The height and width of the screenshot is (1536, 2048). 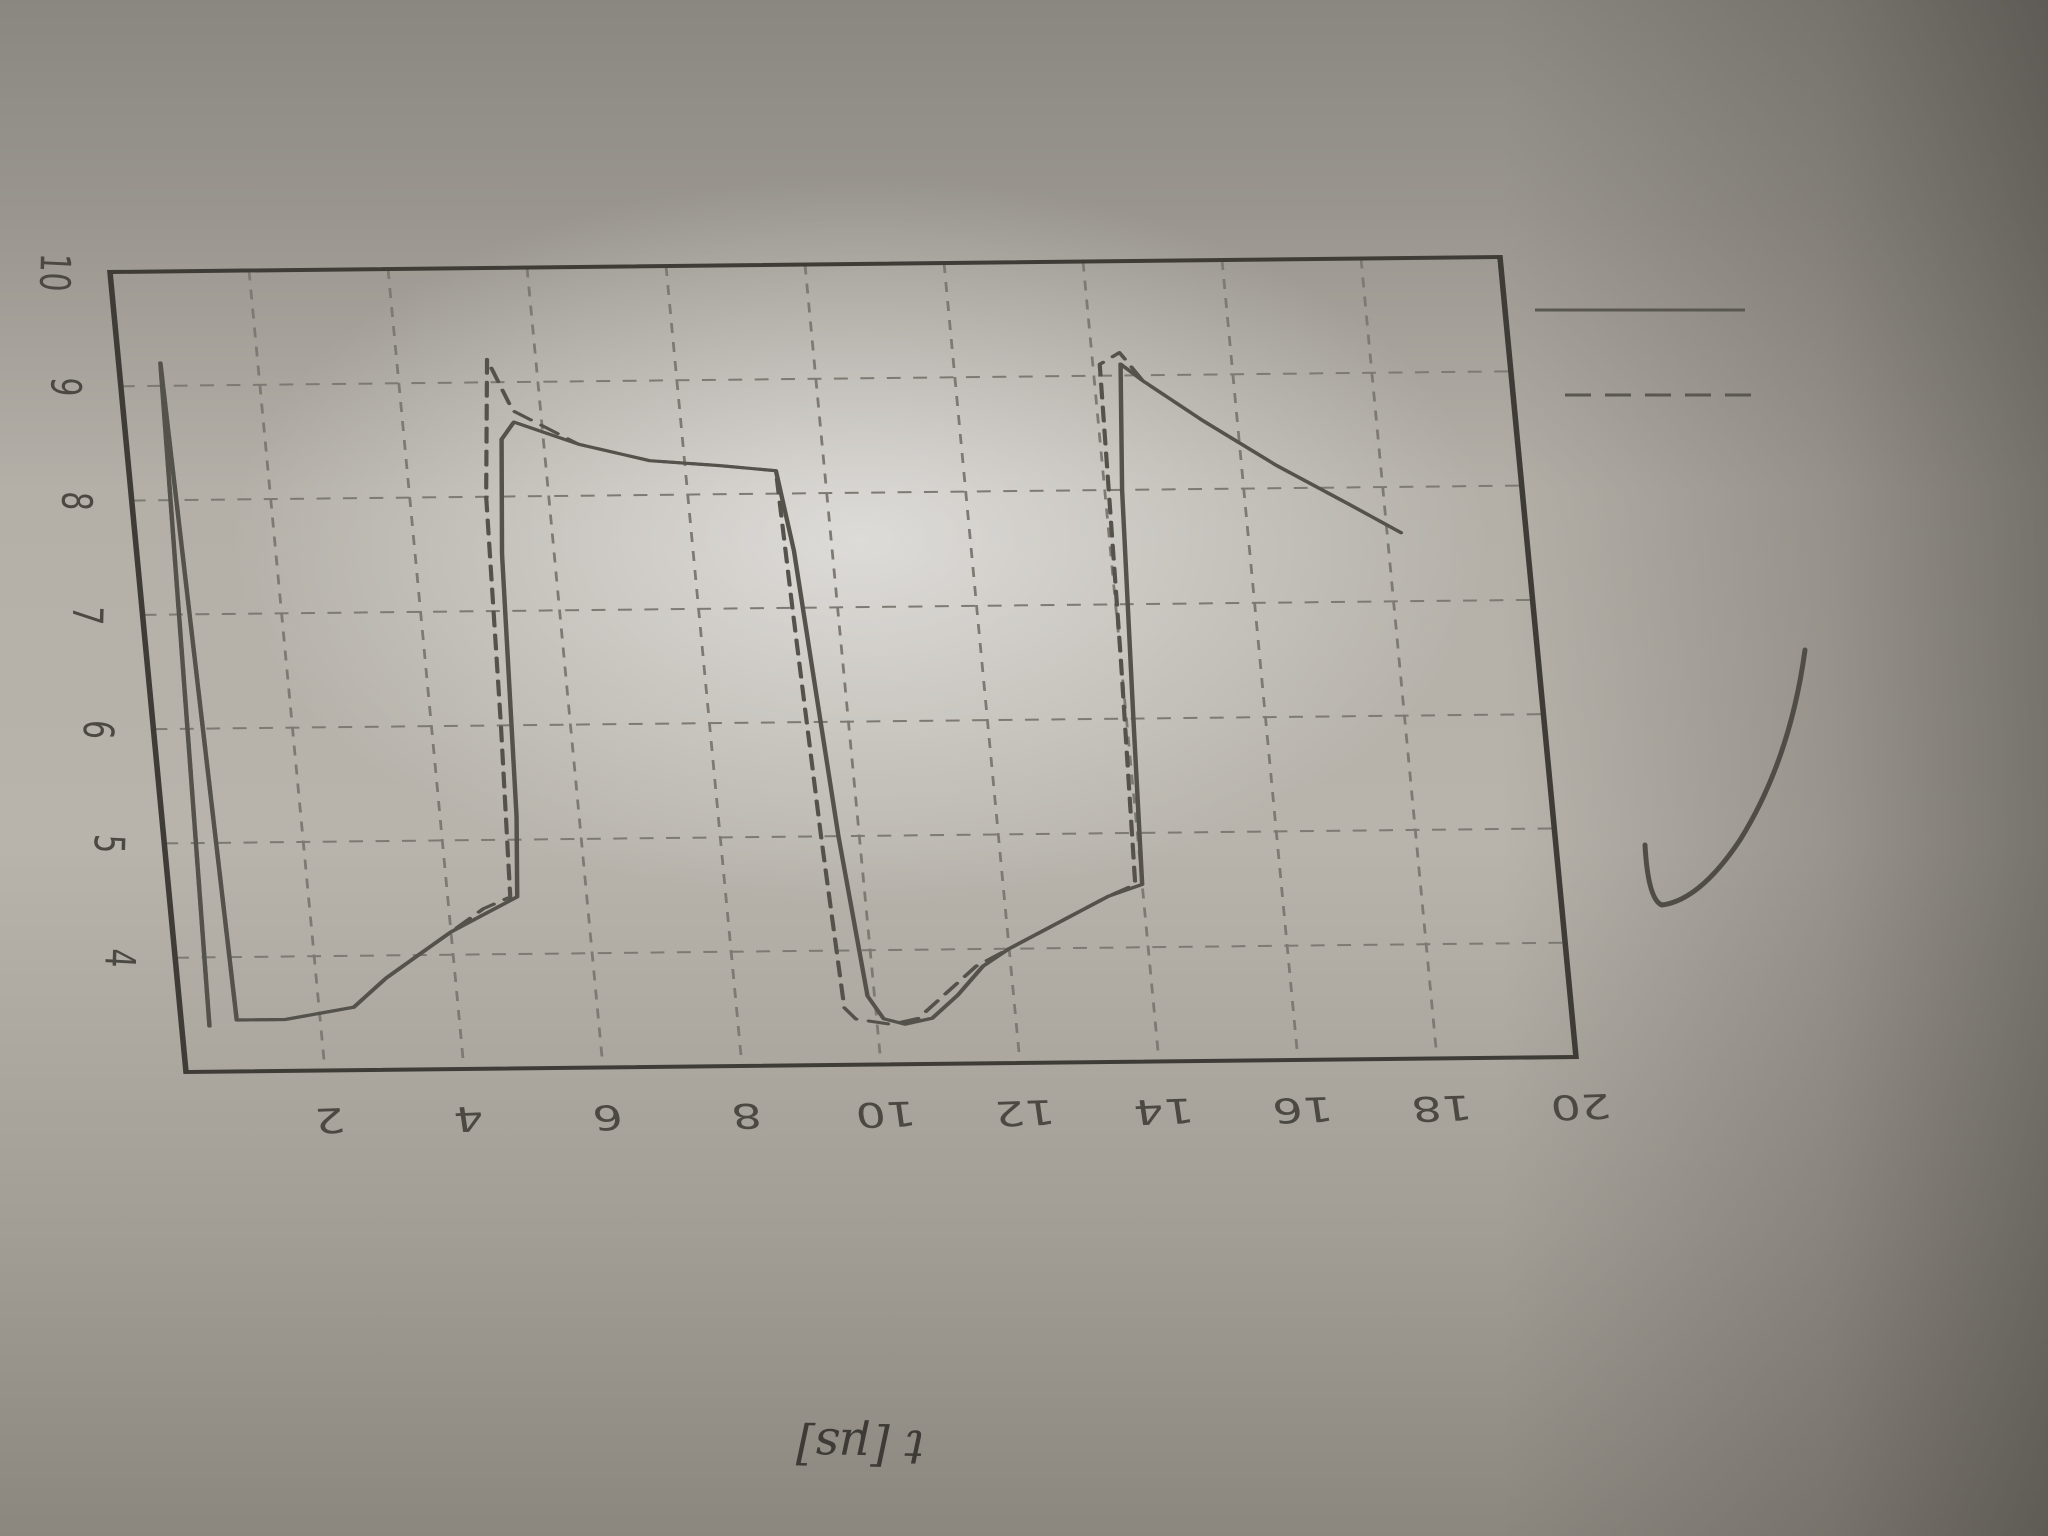 I want to click on x-tick-label: 4, so click(x=469, y=1118).